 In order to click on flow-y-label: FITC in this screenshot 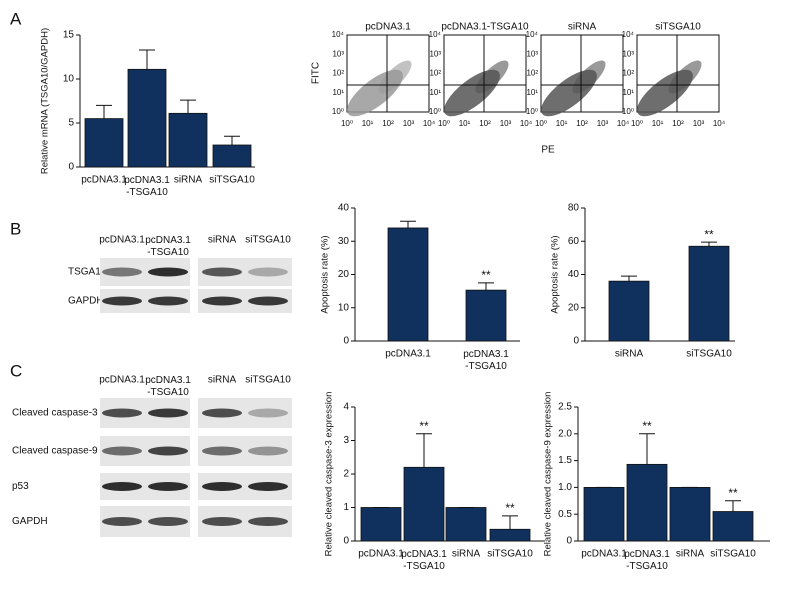, I will do `click(316, 73)`.